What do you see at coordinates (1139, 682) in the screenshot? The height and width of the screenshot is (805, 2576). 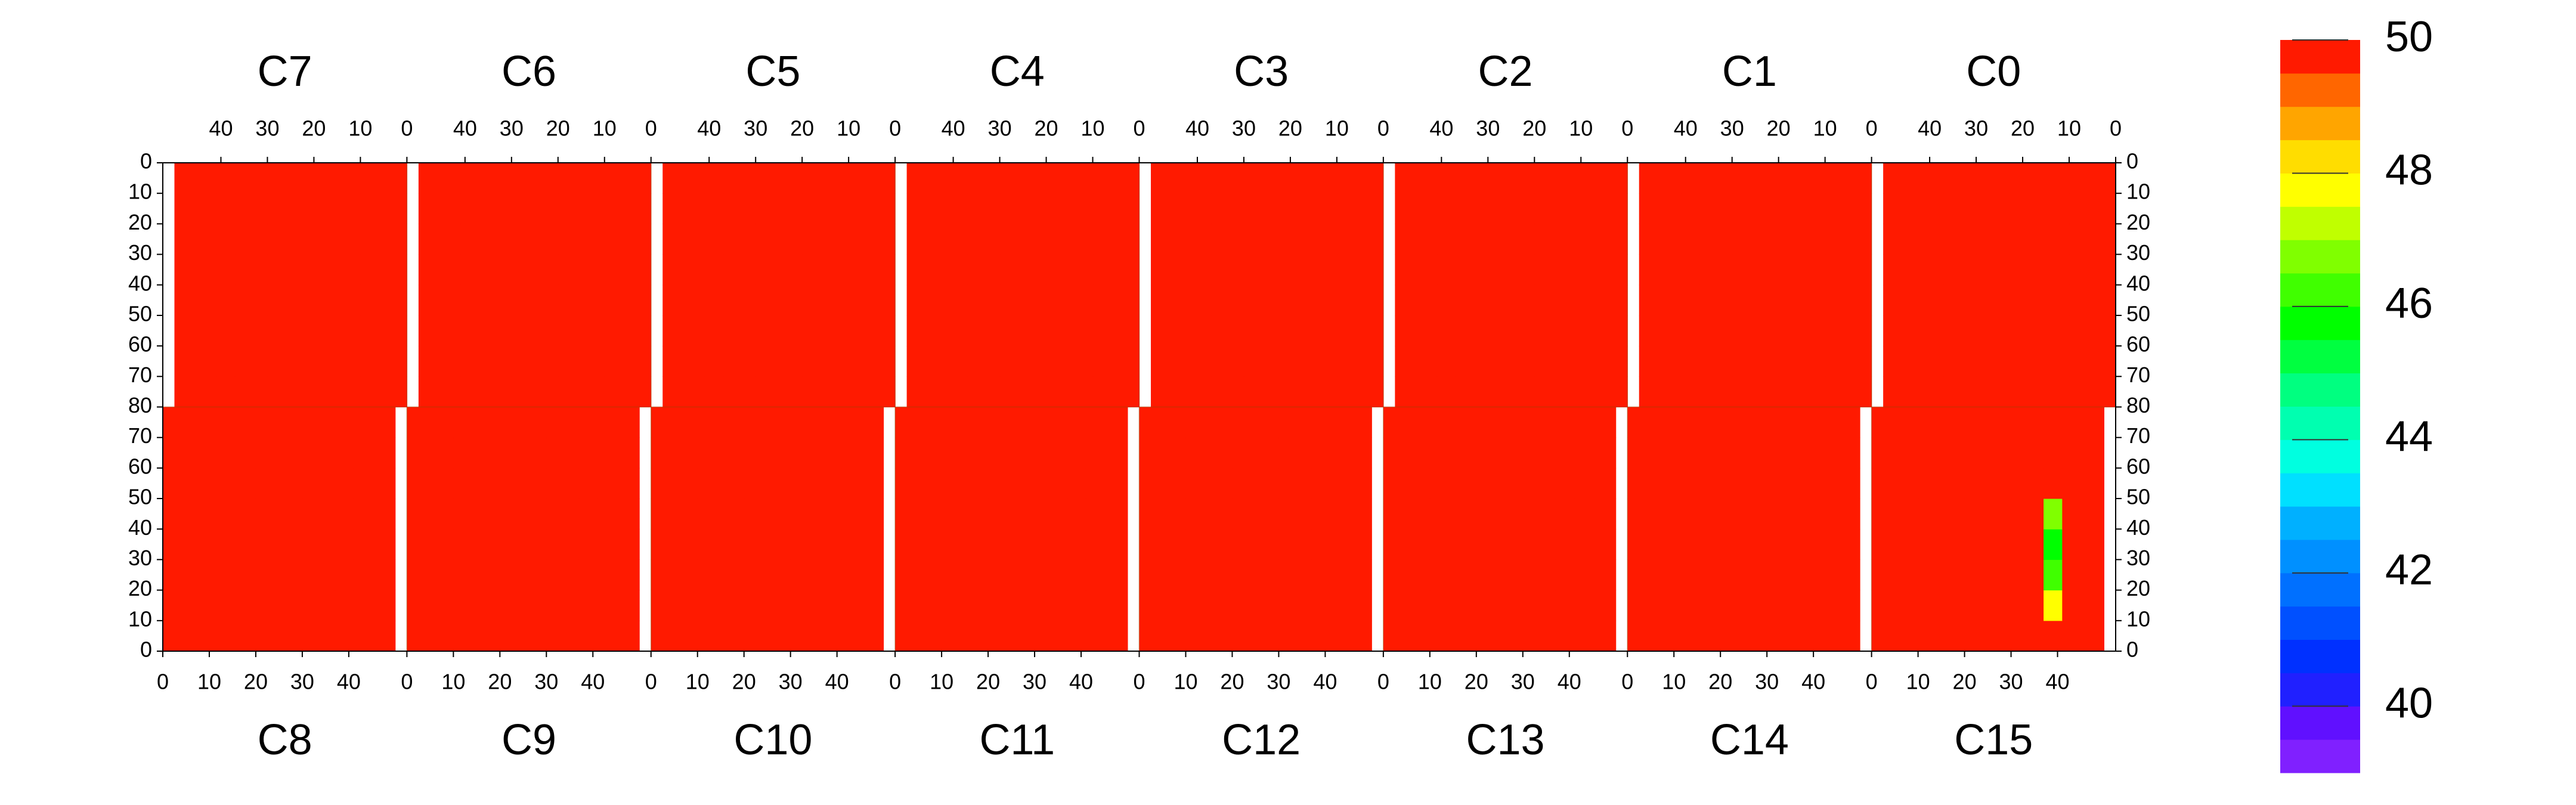 I see `x-tick-label: 0` at bounding box center [1139, 682].